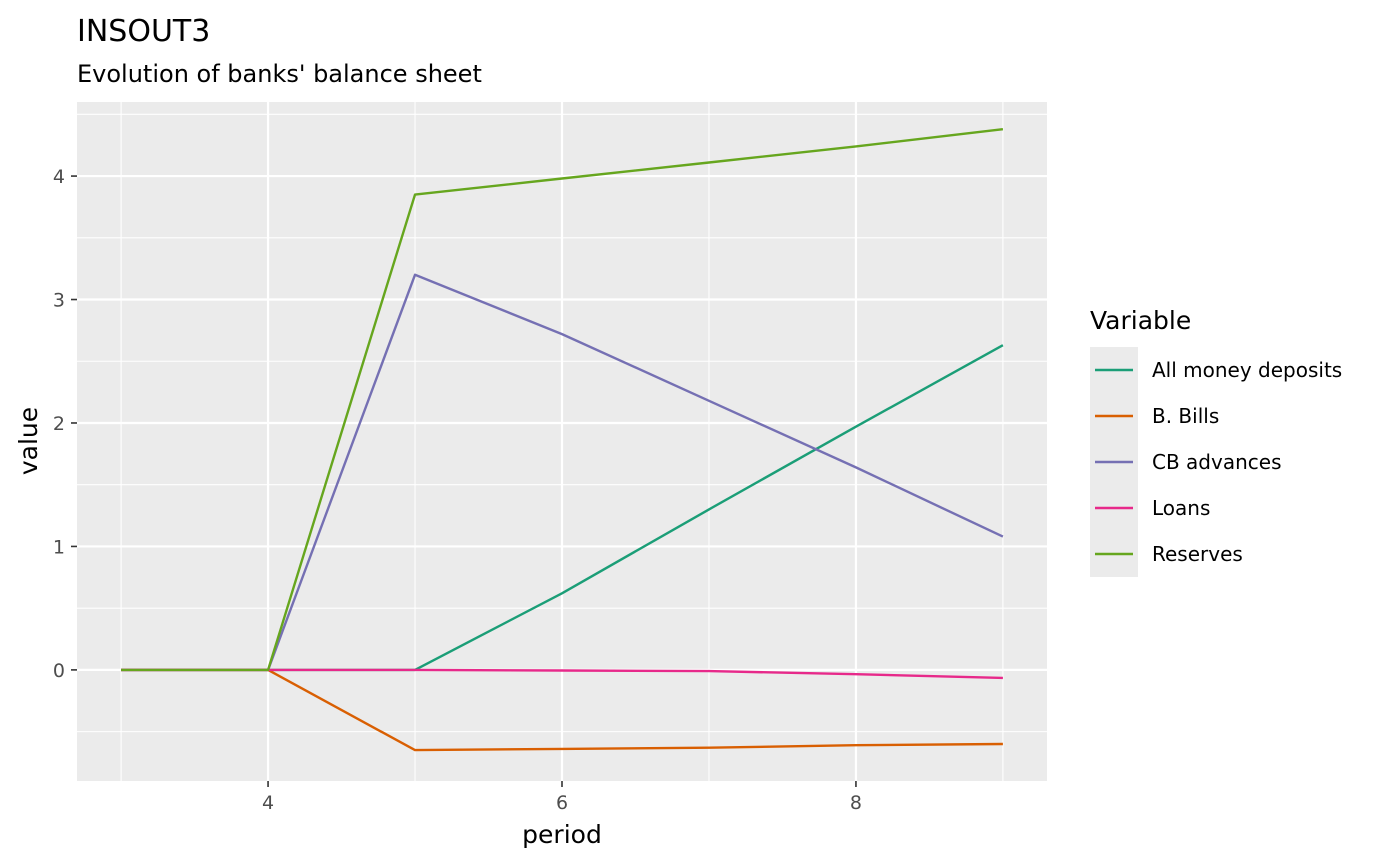  Describe the element at coordinates (1140, 320) in the screenshot. I see `legend-title: Variable` at that location.